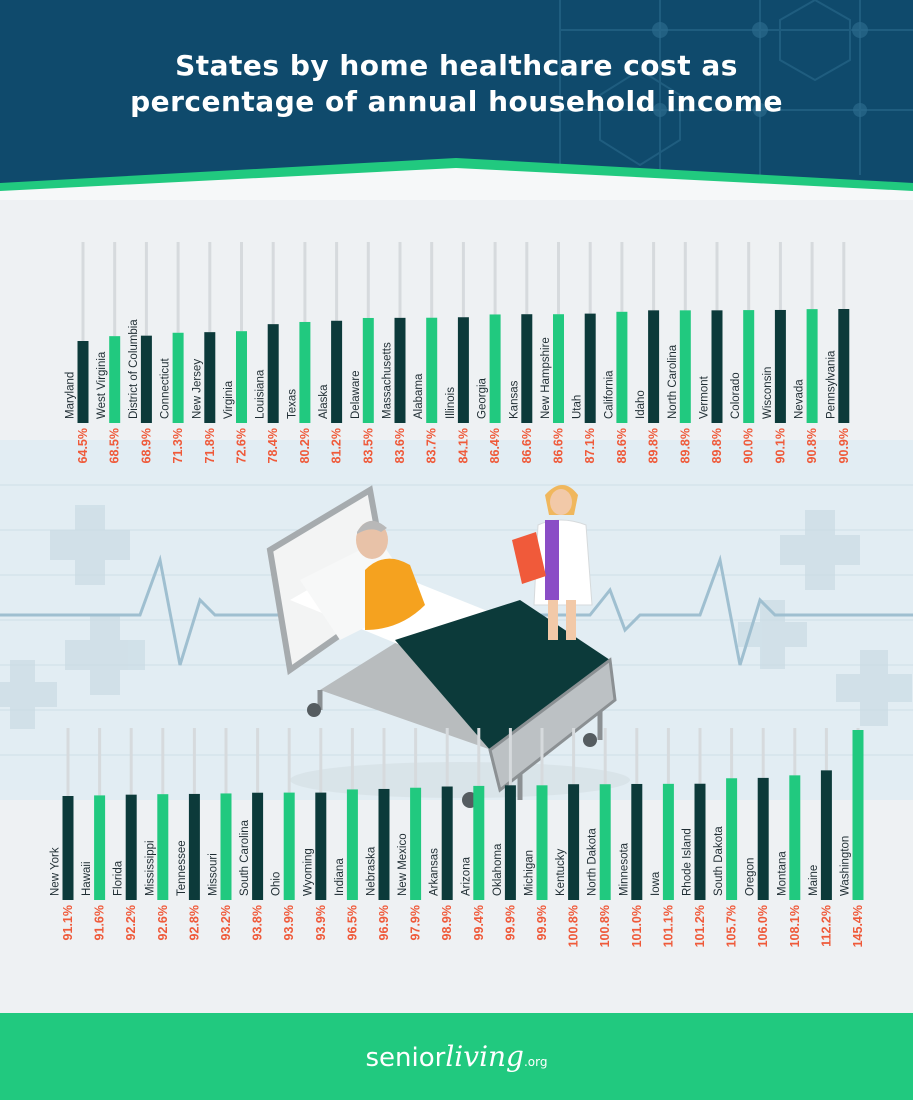  I want to click on category-label: Georgia, so click(483, 398).